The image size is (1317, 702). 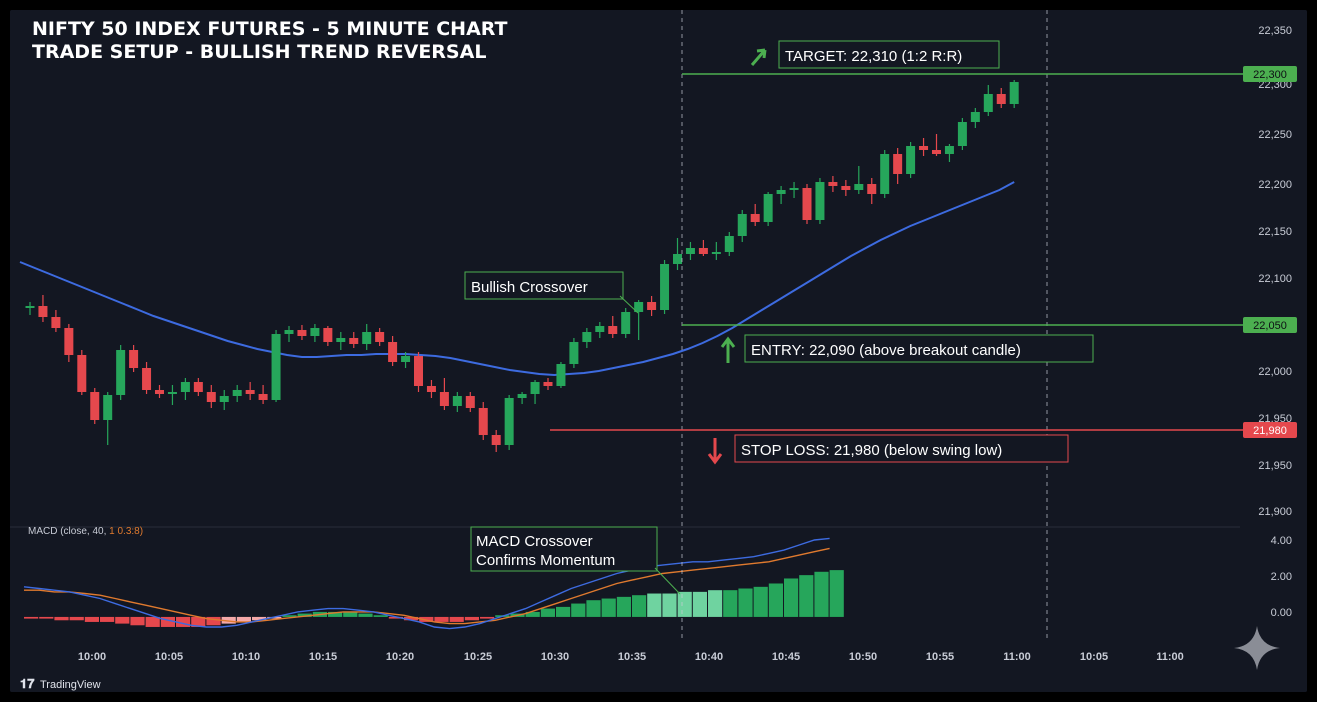 What do you see at coordinates (1281, 613) in the screenshot?
I see `macd-tick-label: 0.00` at bounding box center [1281, 613].